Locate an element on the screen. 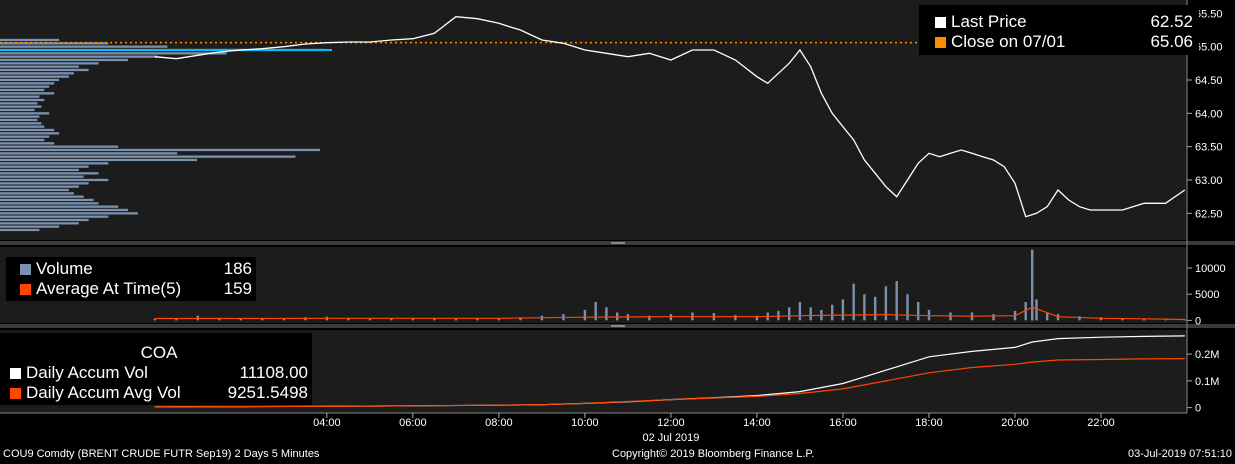 The width and height of the screenshot is (1235, 464). x-tick-label: 16:00 is located at coordinates (843, 423).